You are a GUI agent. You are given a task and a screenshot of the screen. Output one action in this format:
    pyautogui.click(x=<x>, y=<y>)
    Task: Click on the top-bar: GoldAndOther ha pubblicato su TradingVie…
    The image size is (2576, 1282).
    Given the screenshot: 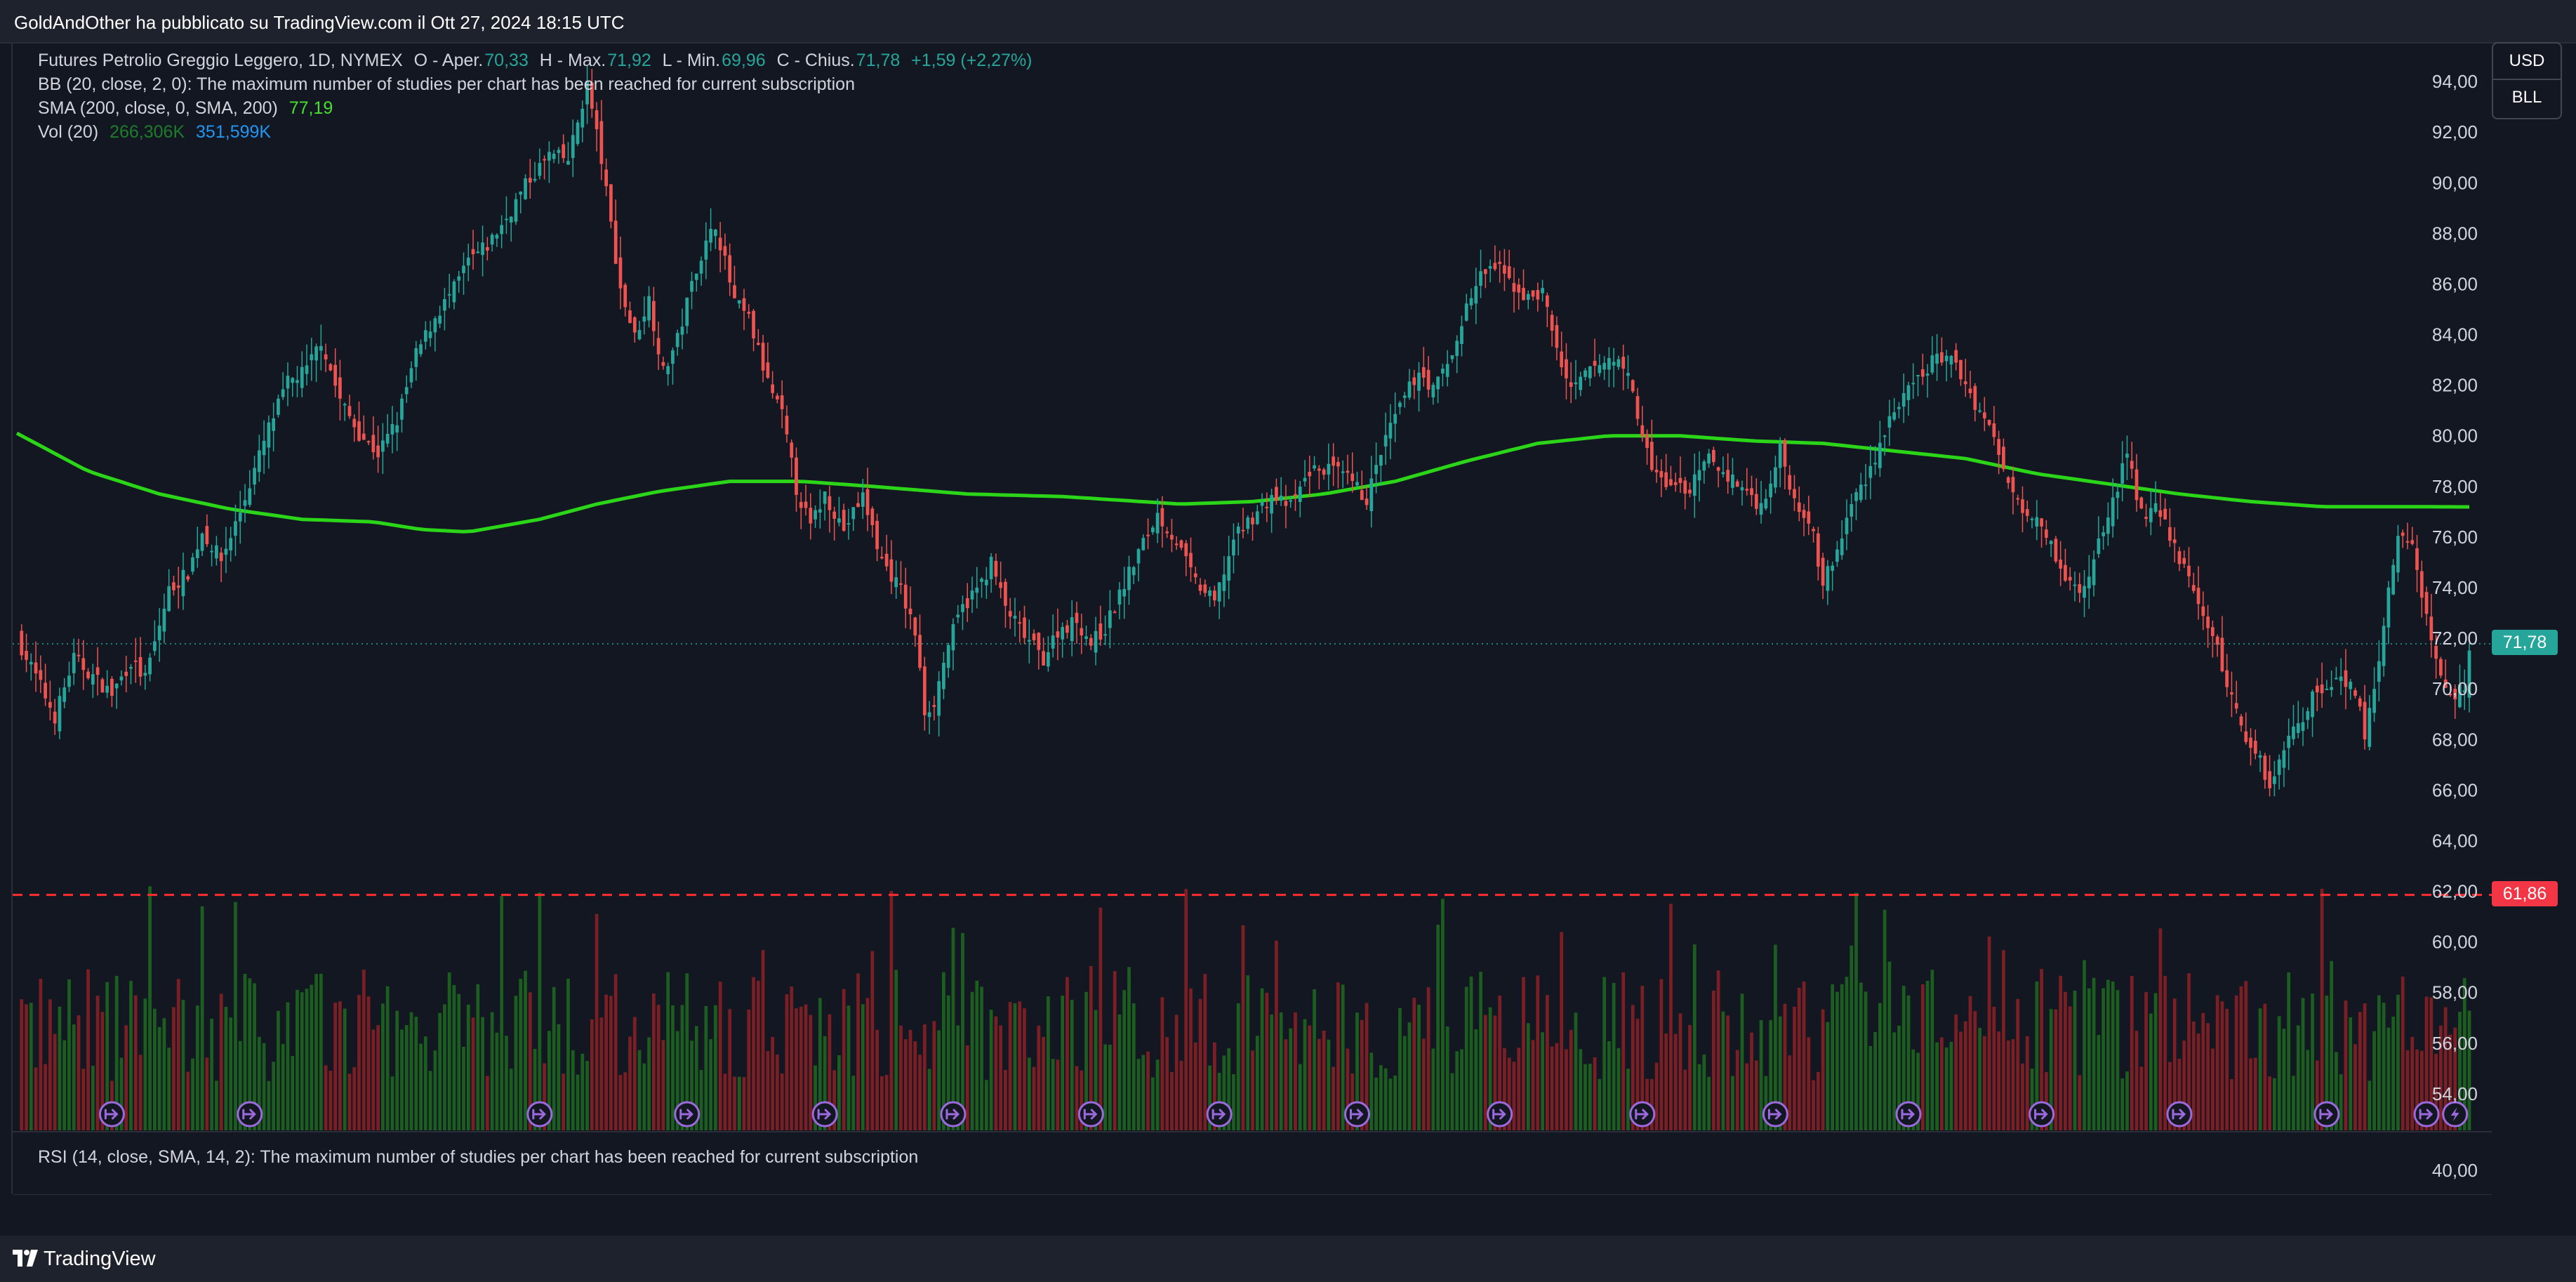 What is the action you would take?
    pyautogui.click(x=1288, y=22)
    